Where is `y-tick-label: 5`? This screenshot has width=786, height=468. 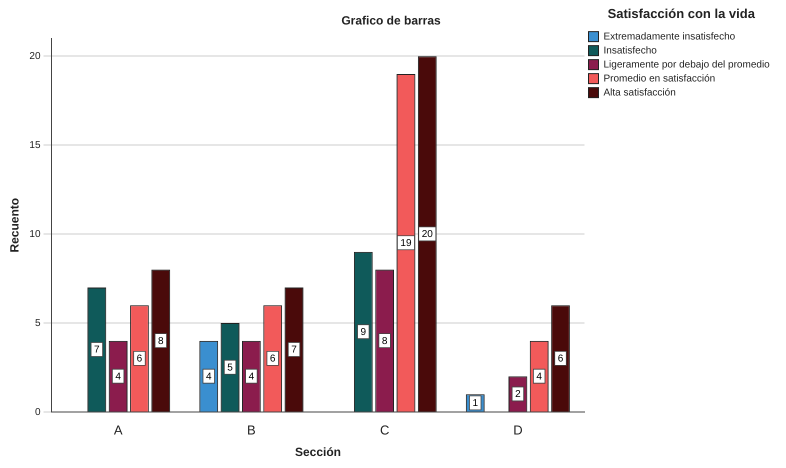
y-tick-label: 5 is located at coordinates (37, 323).